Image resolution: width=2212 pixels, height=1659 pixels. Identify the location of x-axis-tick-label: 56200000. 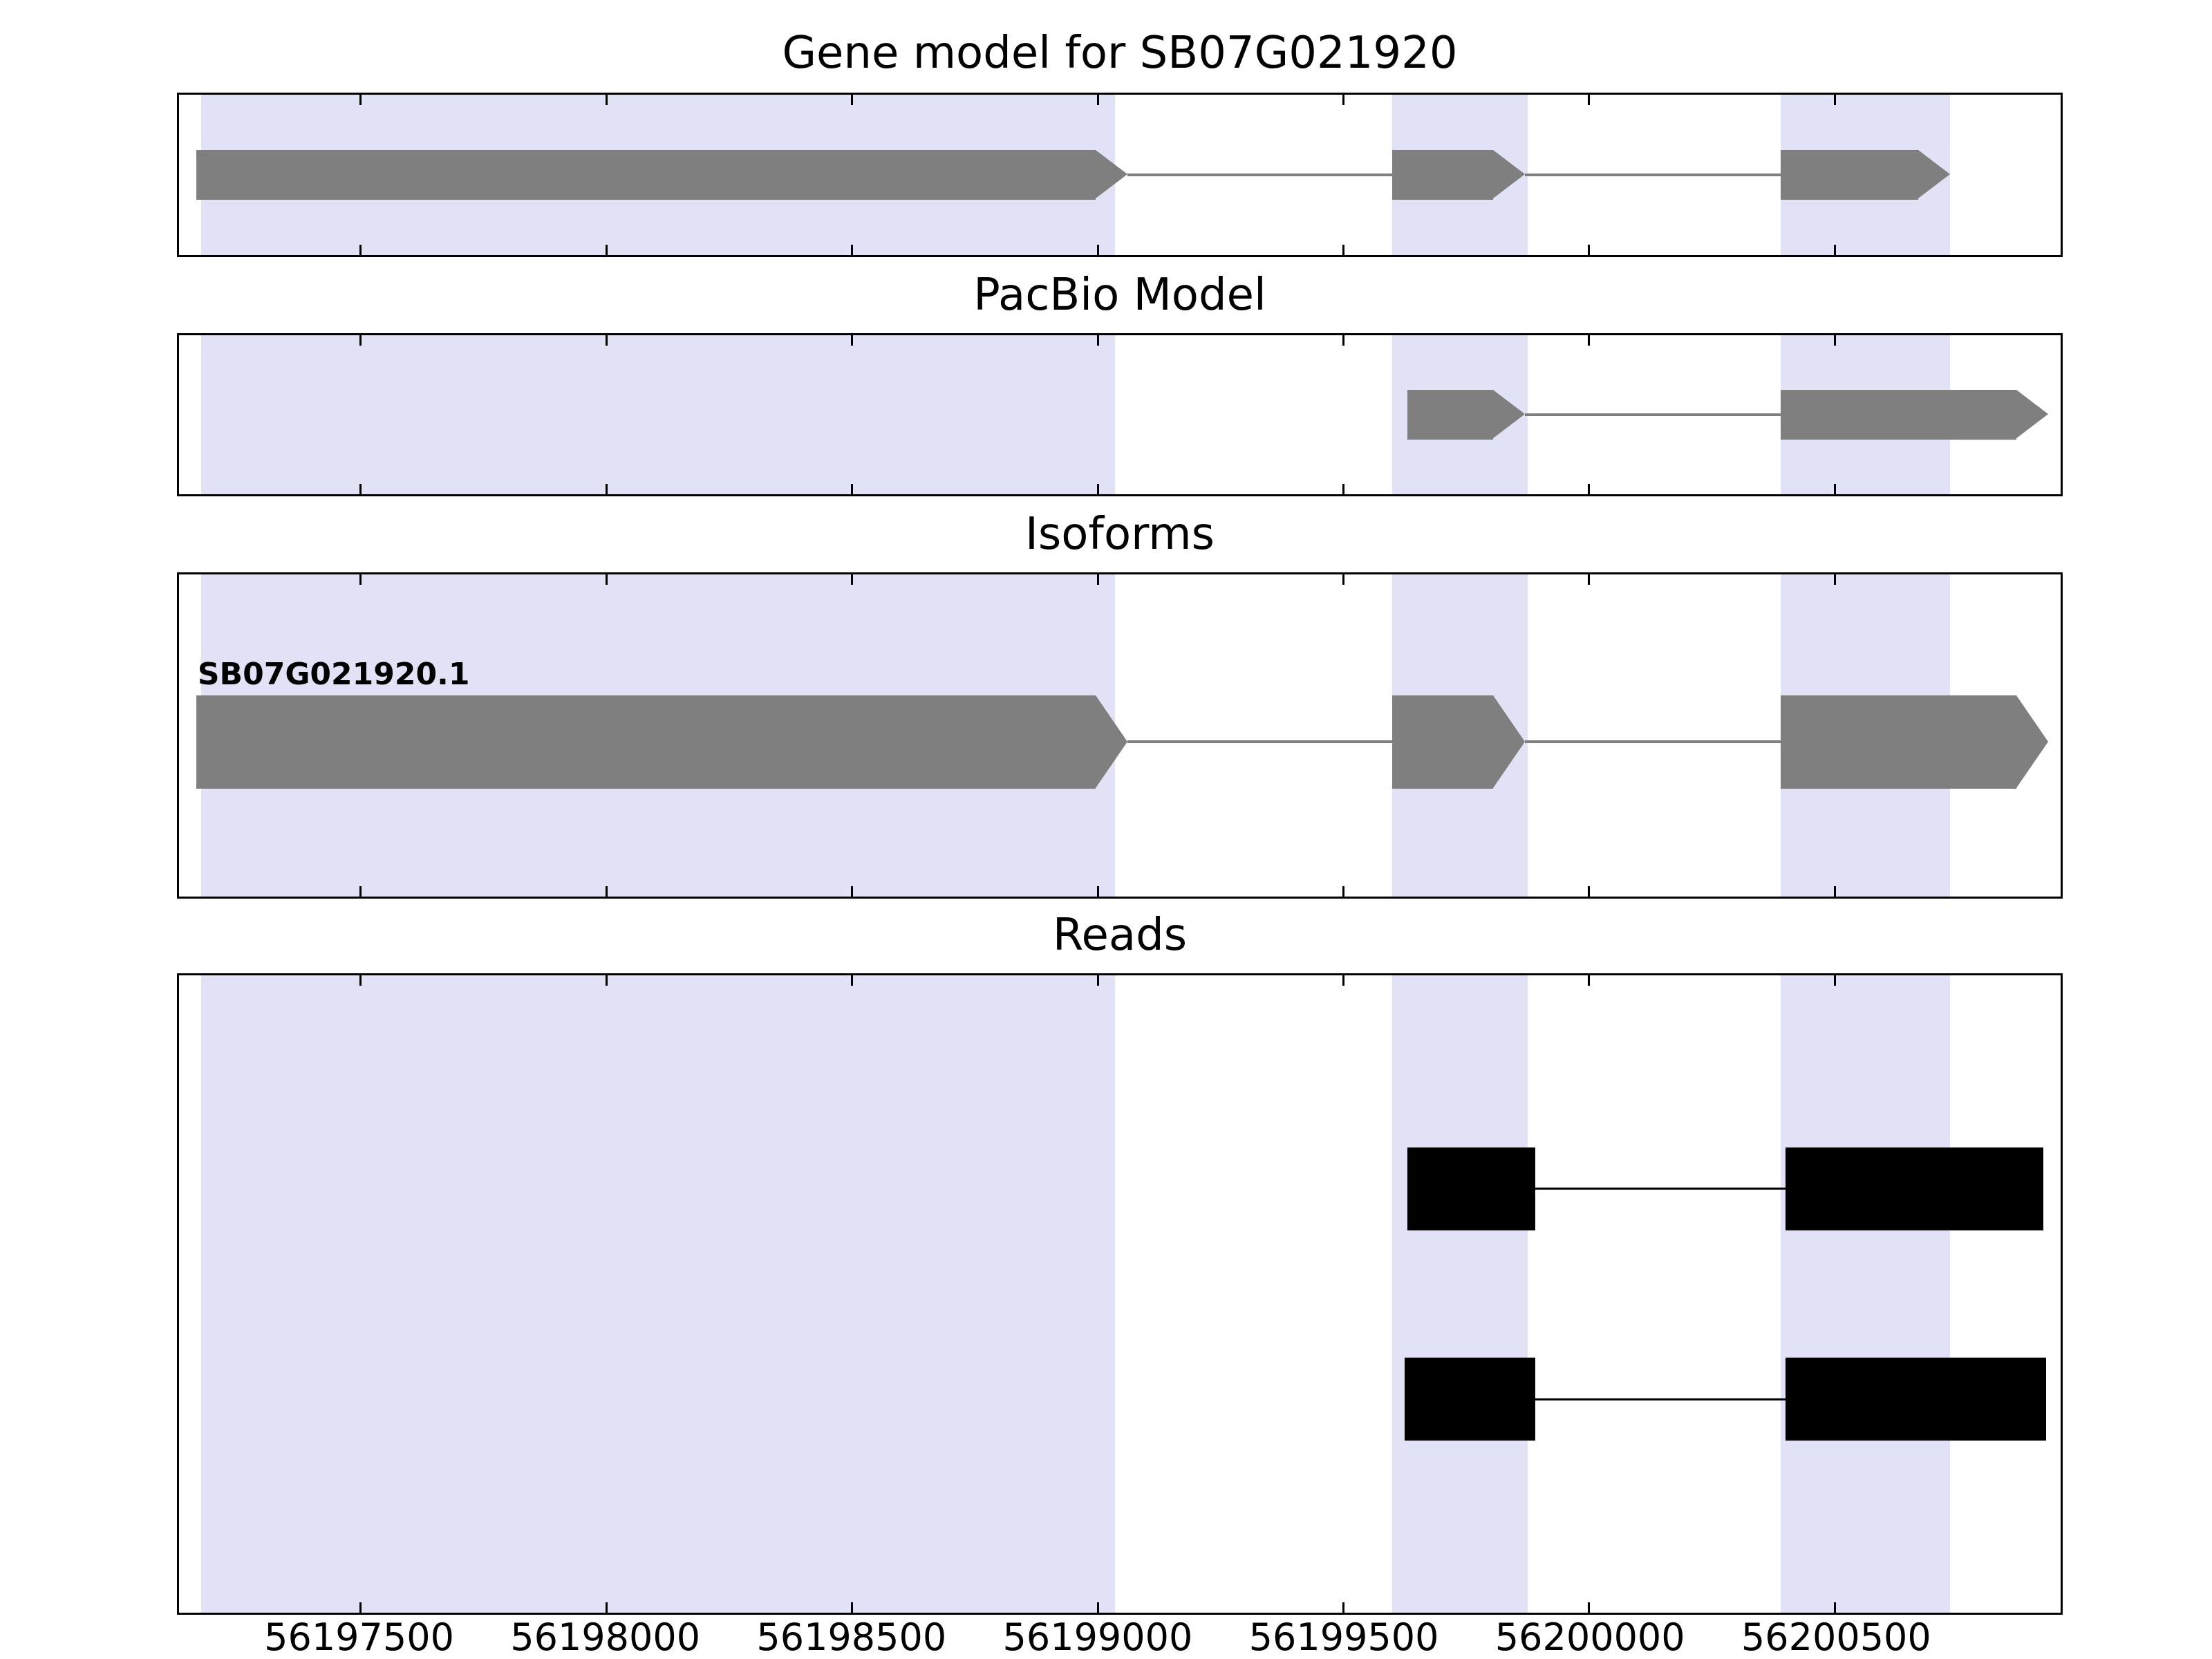
(1590, 1637).